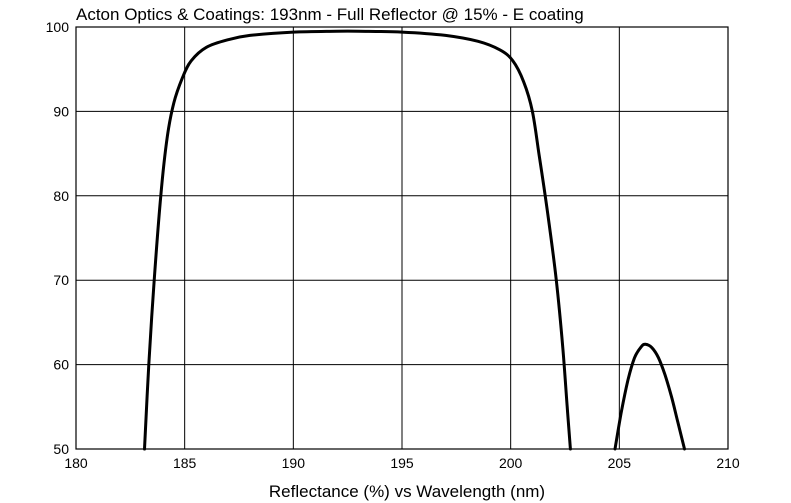 This screenshot has height=503, width=791. I want to click on y-tick-label: 60, so click(61, 365).